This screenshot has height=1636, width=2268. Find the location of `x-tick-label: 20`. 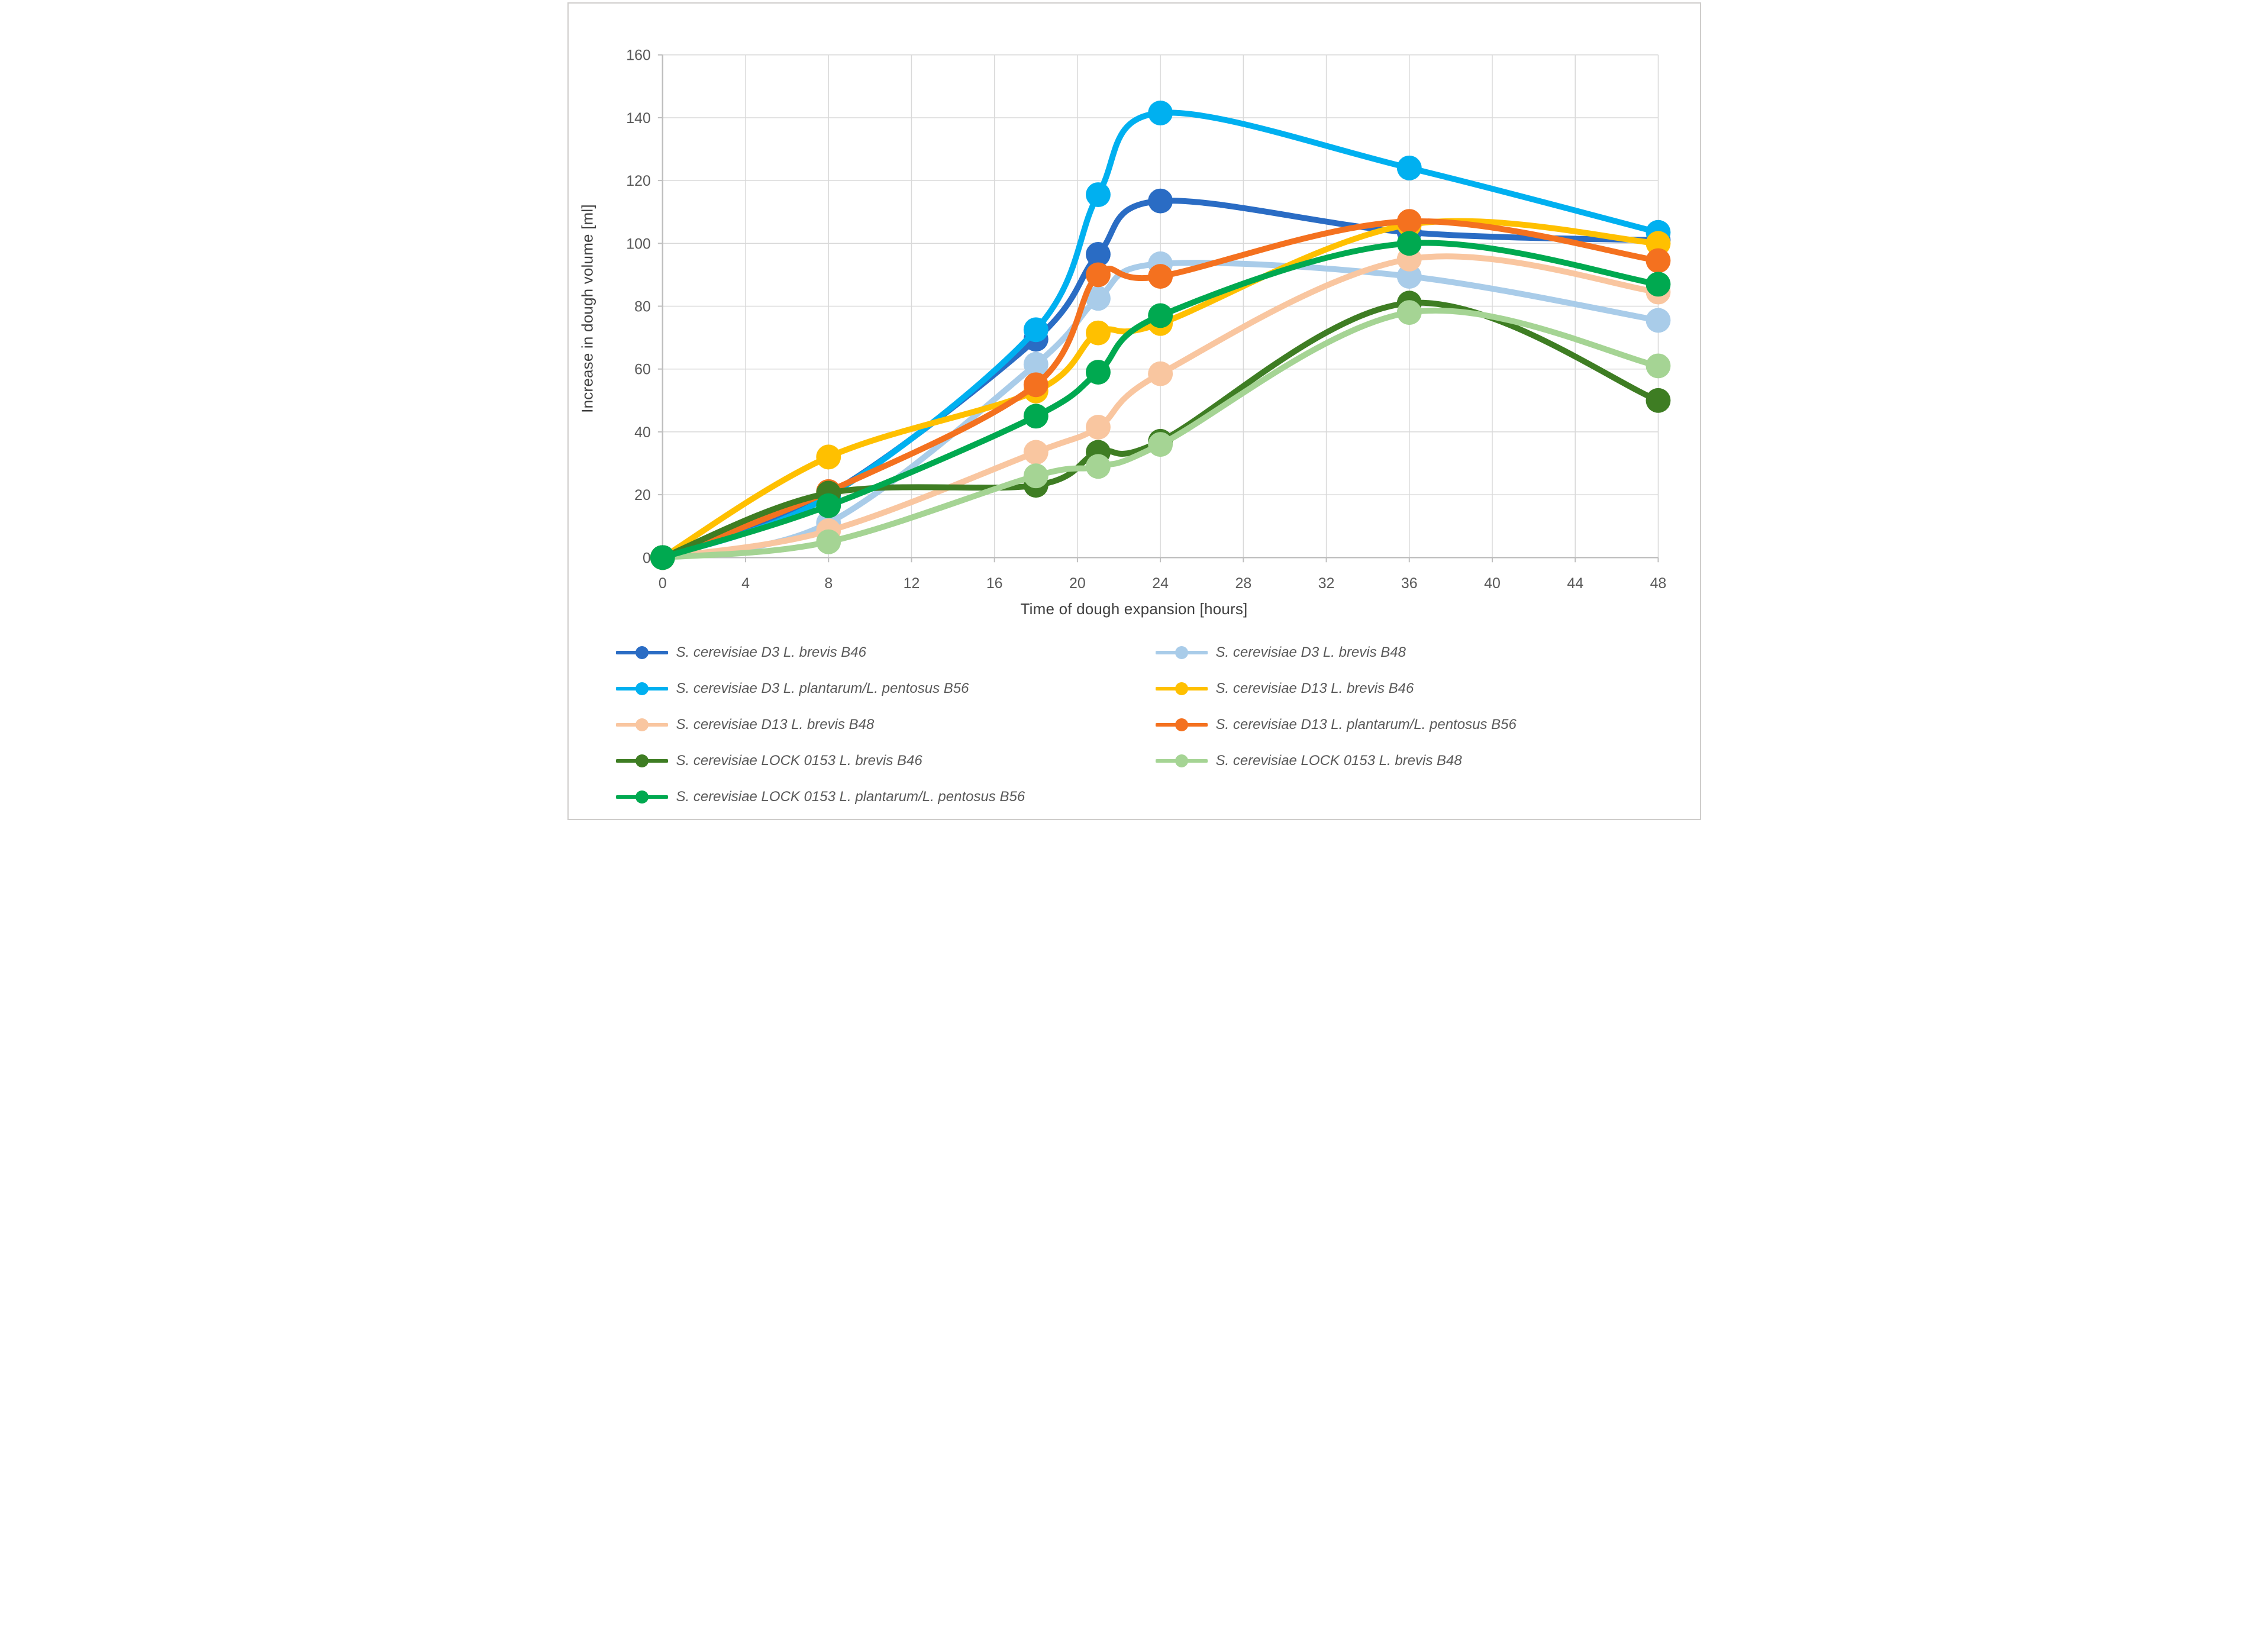

x-tick-label: 20 is located at coordinates (1077, 583).